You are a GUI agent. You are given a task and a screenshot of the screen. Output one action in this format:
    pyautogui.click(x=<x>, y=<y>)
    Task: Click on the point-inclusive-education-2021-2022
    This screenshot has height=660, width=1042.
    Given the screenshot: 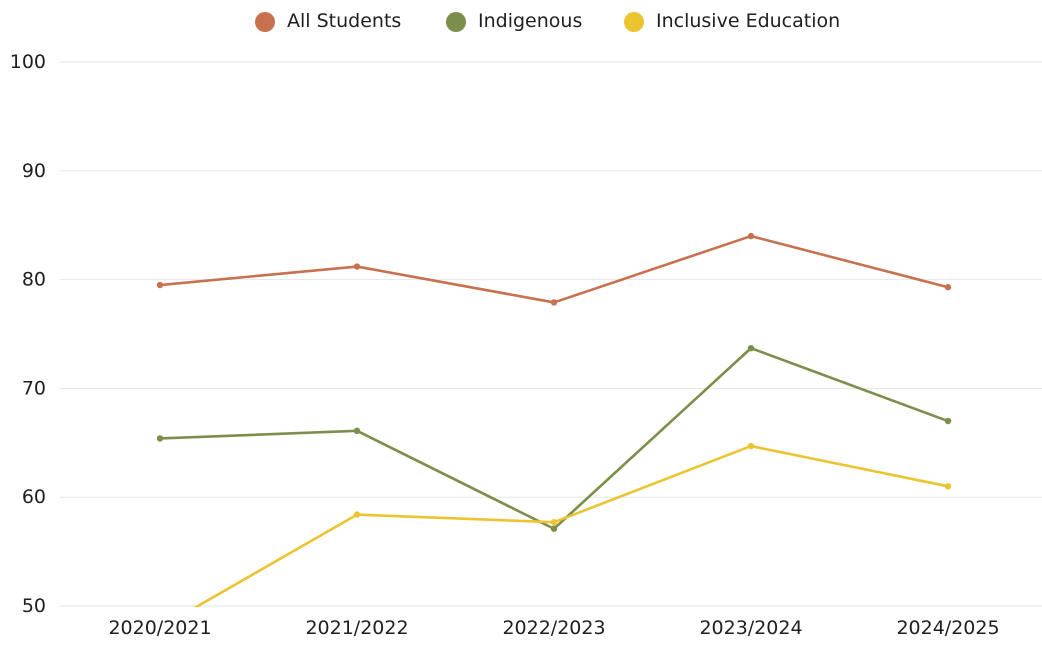 What is the action you would take?
    pyautogui.click(x=357, y=514)
    